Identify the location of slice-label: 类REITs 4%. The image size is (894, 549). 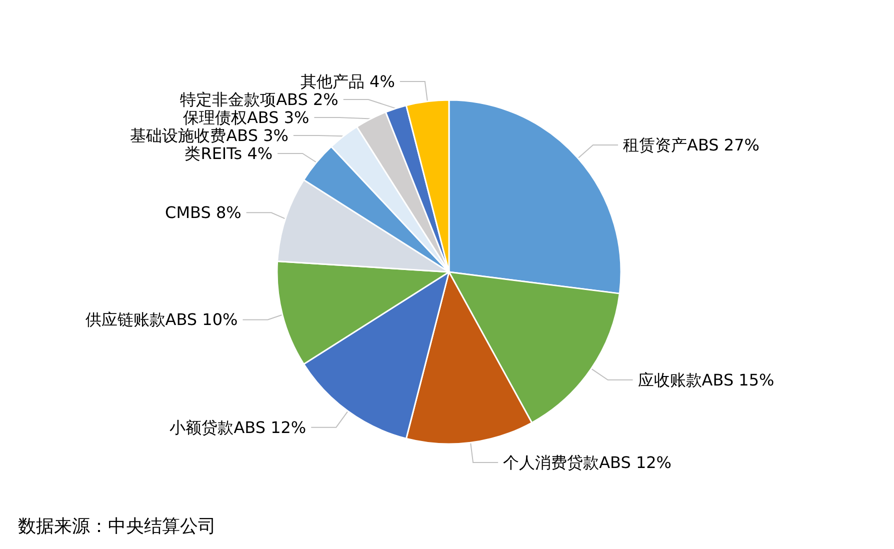
(228, 154).